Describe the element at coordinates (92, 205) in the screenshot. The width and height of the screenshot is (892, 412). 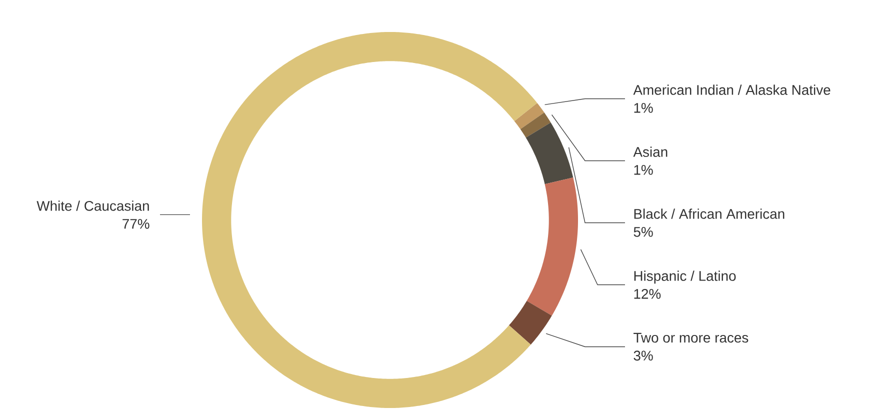
I see `slice-label: White / Caucasian` at that location.